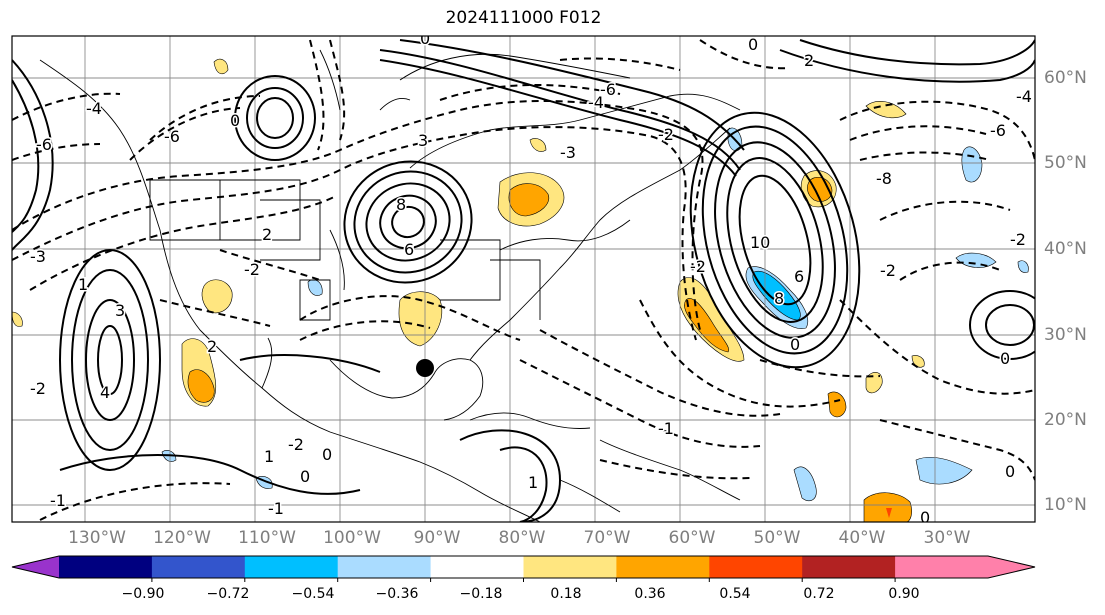  I want to click on colorbar-tick-label: −0.54, so click(313, 594).